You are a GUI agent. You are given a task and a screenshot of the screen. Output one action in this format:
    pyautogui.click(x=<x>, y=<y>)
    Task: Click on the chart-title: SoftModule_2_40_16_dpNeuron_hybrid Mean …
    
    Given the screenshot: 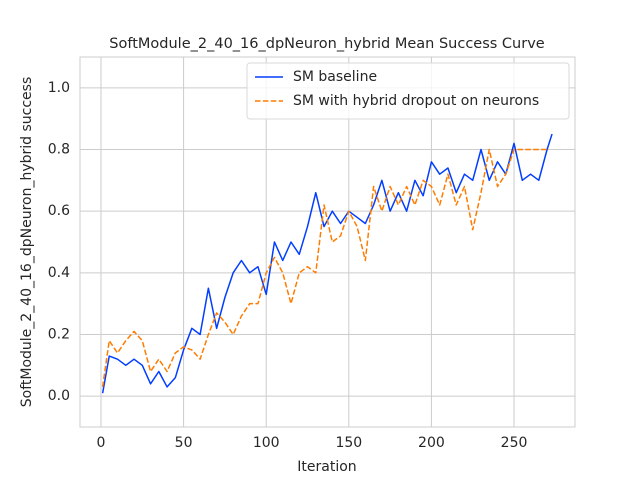 What is the action you would take?
    pyautogui.click(x=327, y=44)
    